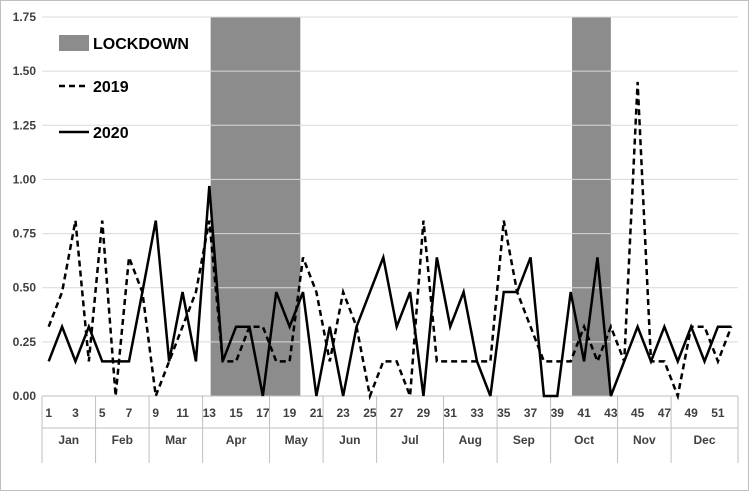 This screenshot has width=749, height=492. Describe the element at coordinates (504, 413) in the screenshot. I see `x-tick-label: 35` at that location.